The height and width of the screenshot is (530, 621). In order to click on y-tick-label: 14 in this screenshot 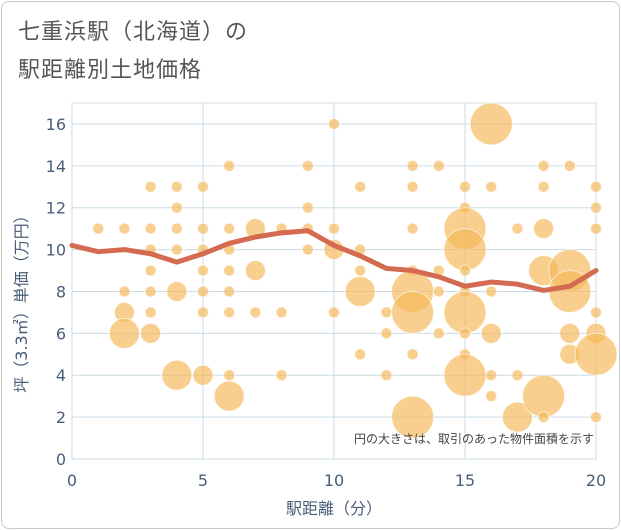, I will do `click(56, 166)`.